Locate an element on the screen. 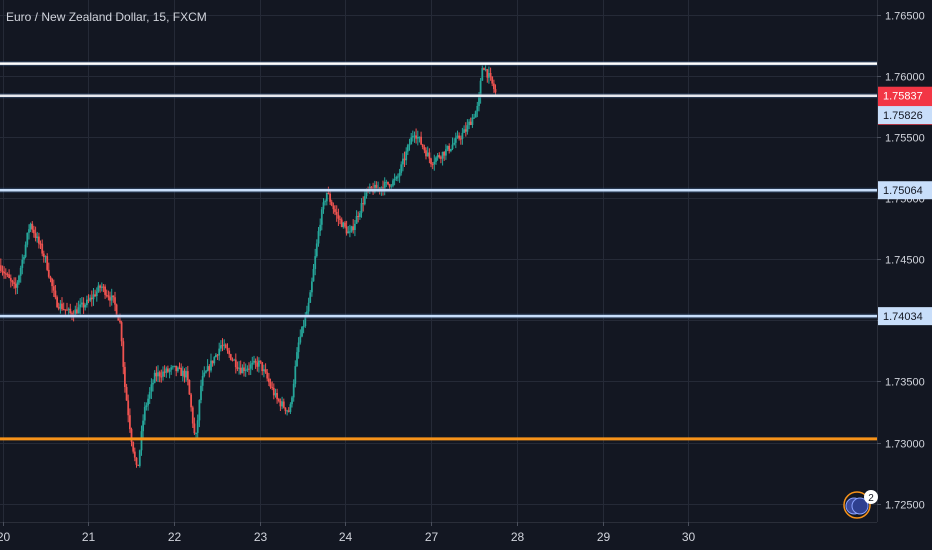  price-tick-label: 1.74500 is located at coordinates (905, 261).